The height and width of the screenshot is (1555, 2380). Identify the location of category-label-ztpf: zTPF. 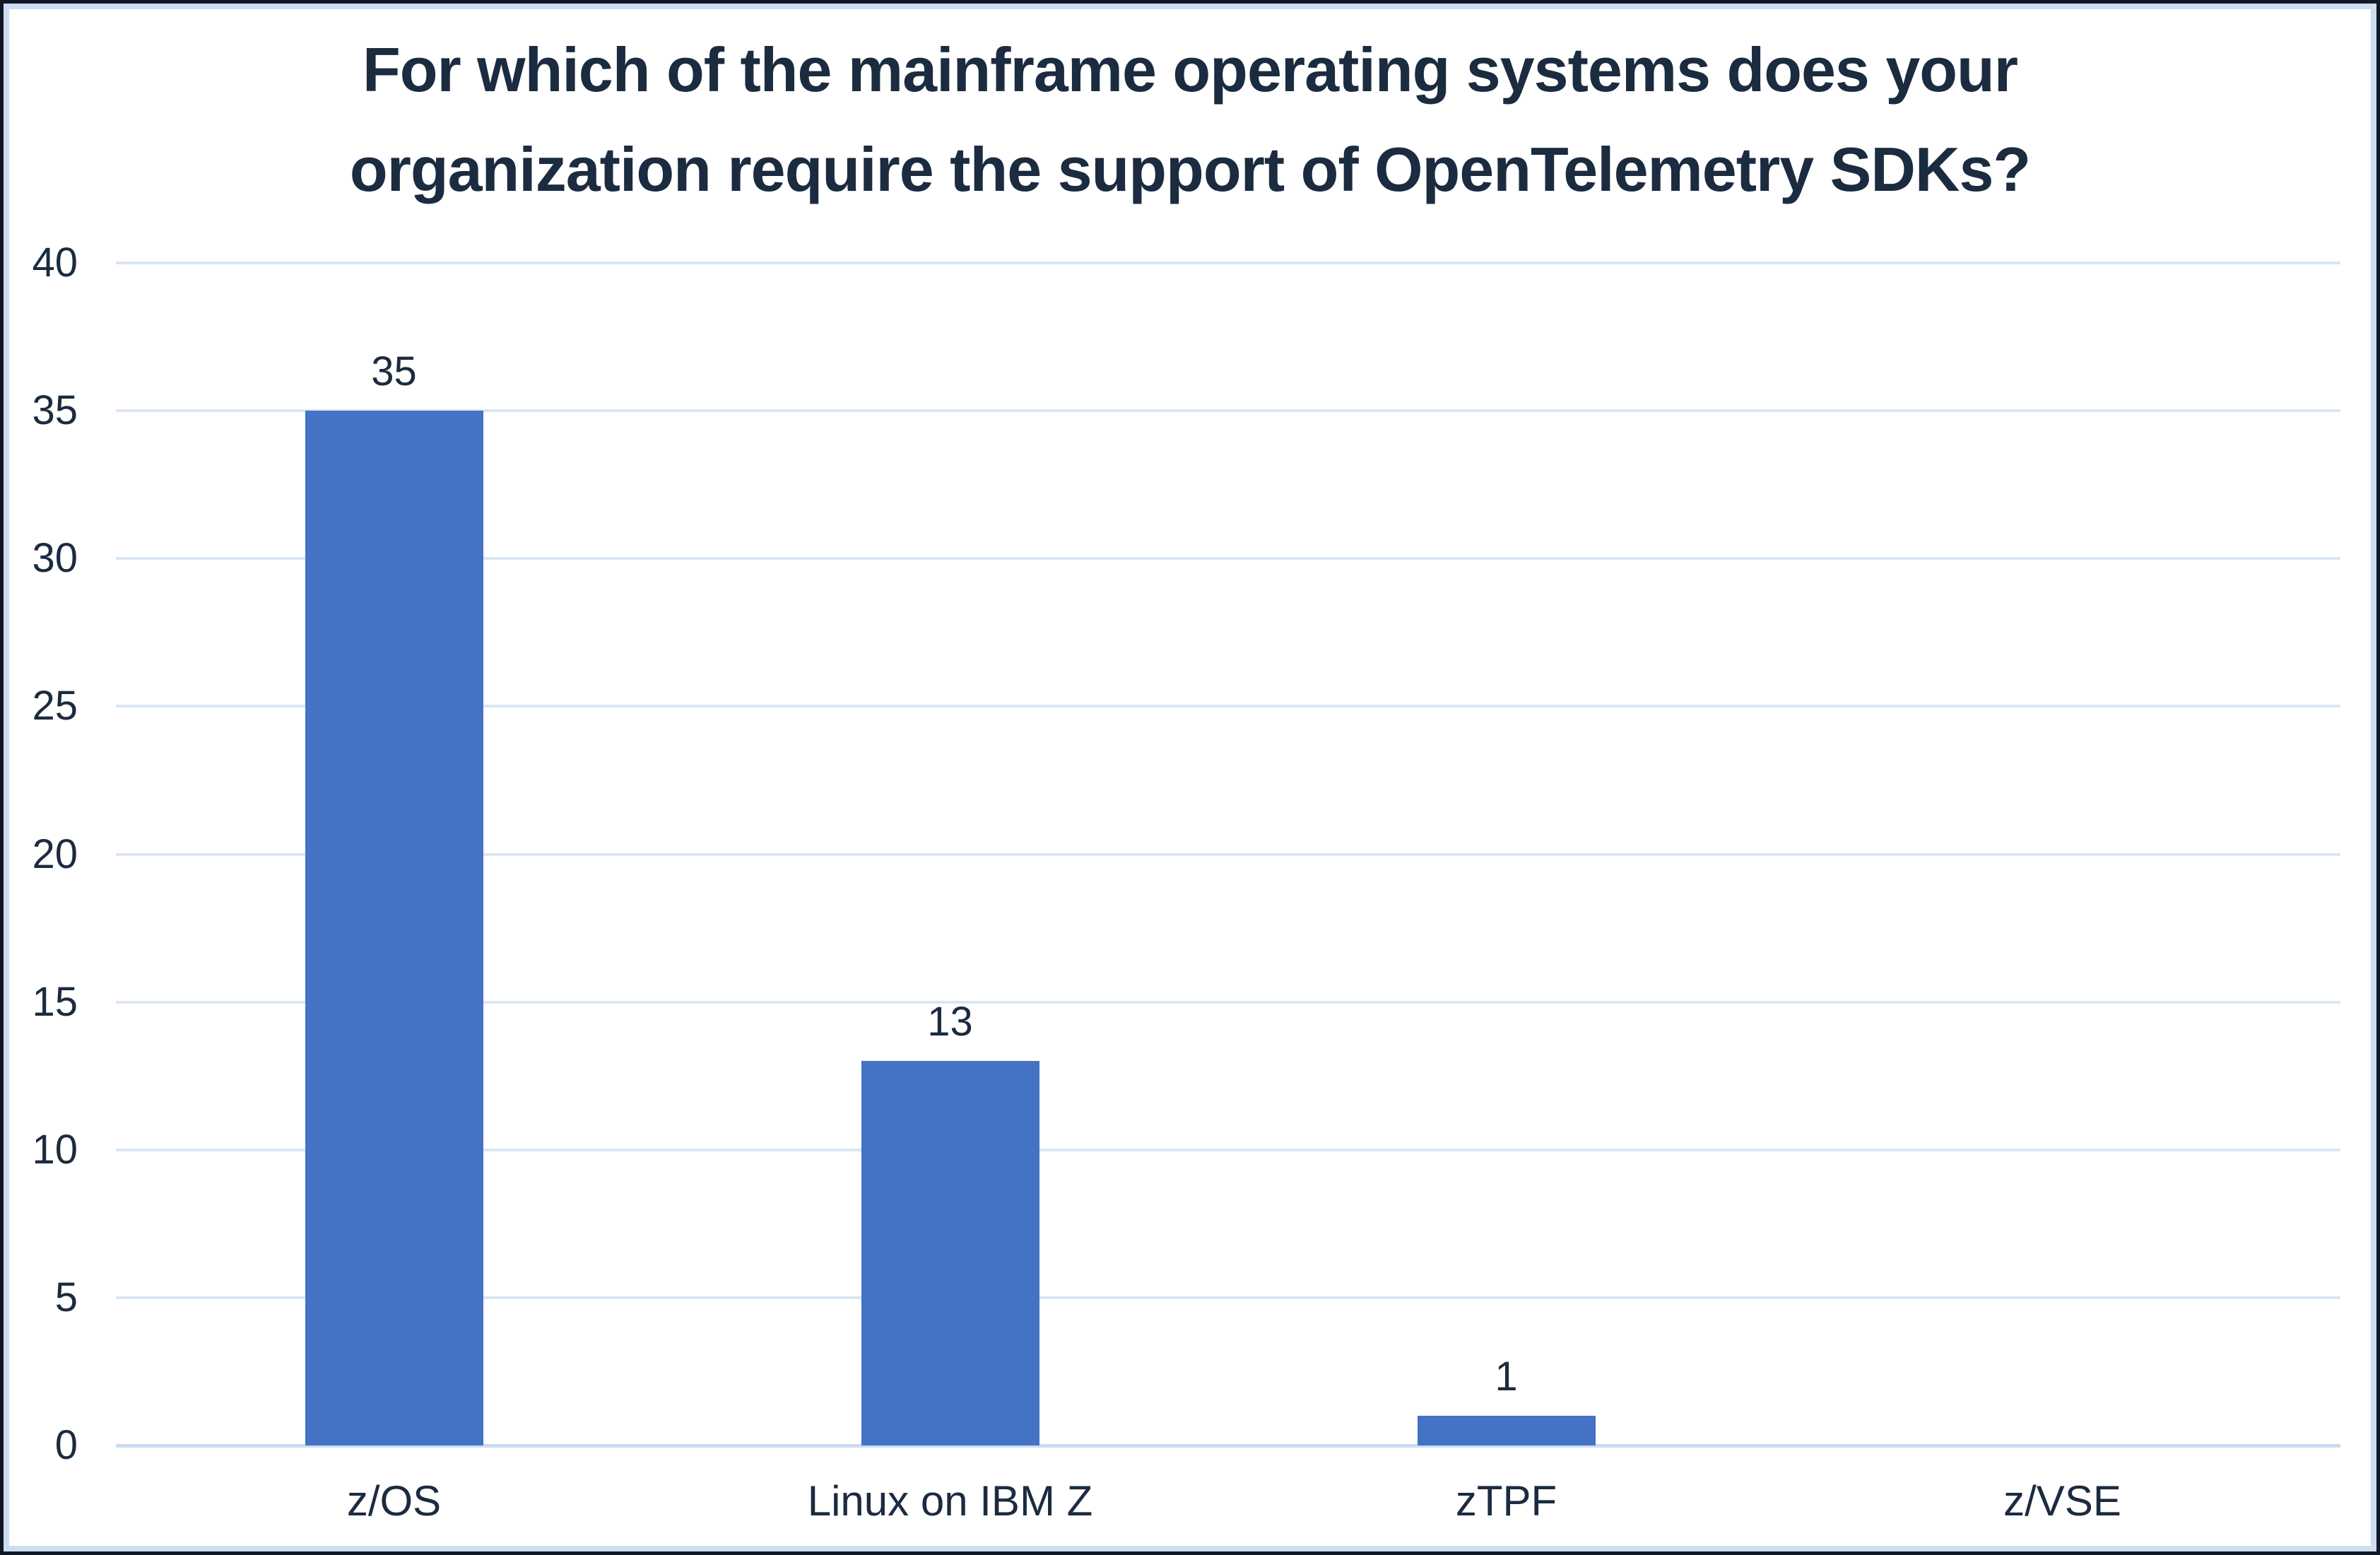
(1506, 1501).